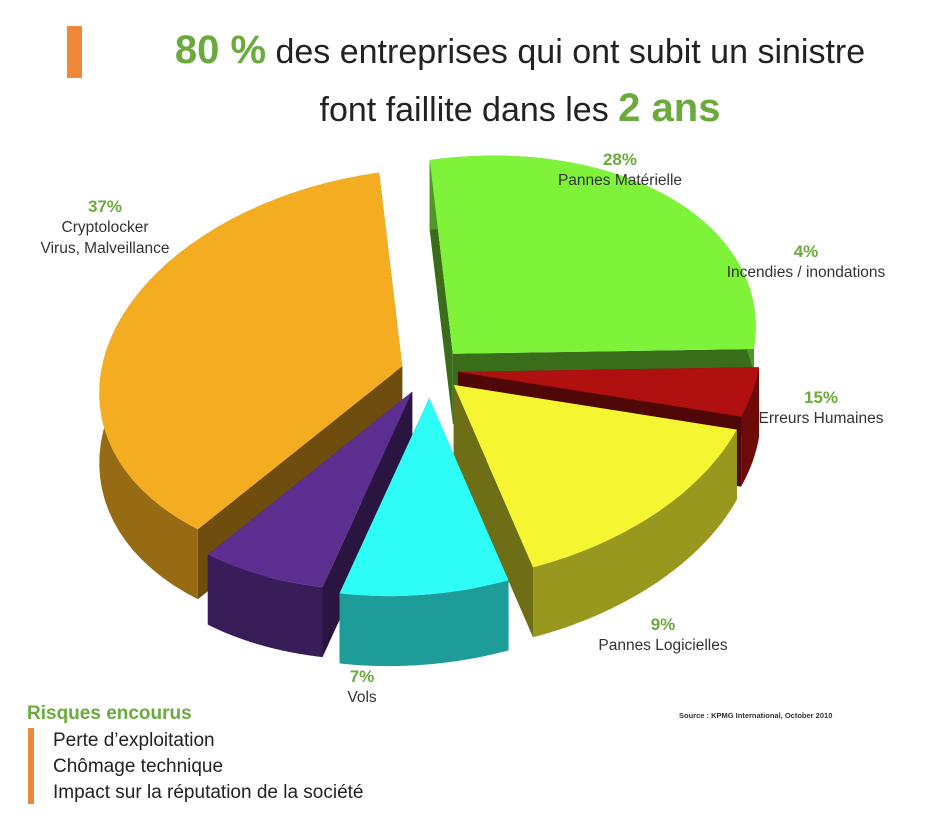  What do you see at coordinates (105, 206) in the screenshot?
I see `label-cryptolocker-percent: 37%` at bounding box center [105, 206].